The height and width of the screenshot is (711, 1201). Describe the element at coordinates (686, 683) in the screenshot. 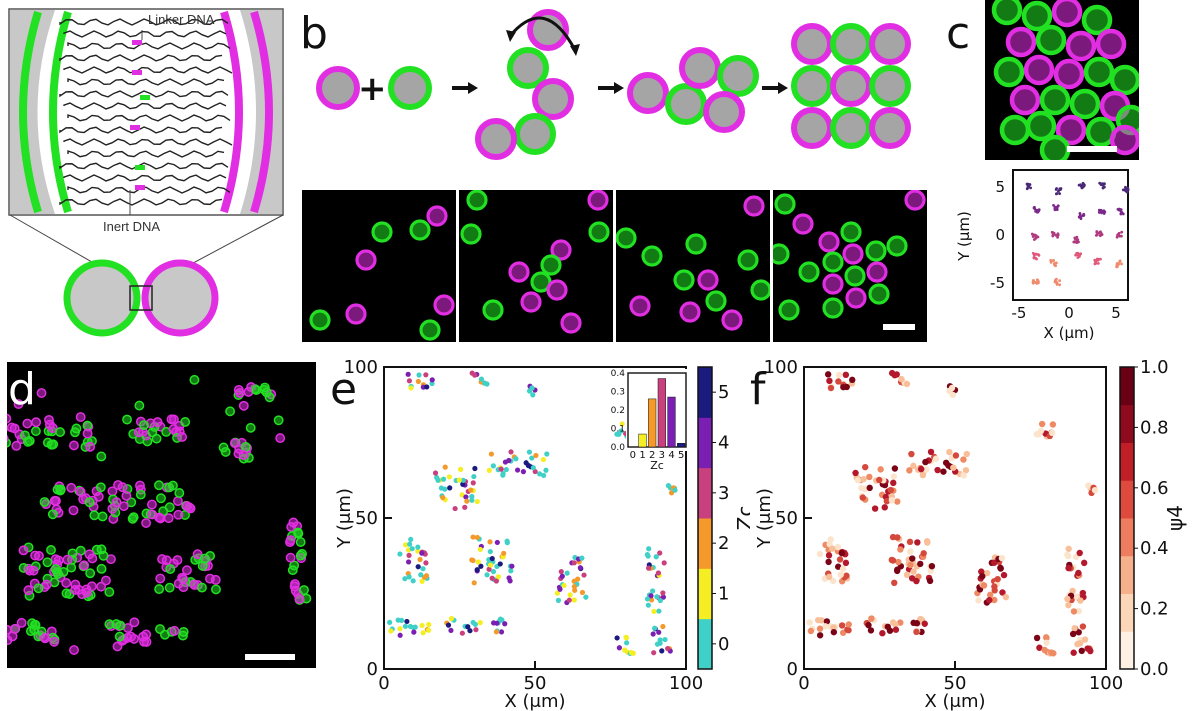

I see `x-tick-label: 100` at that location.